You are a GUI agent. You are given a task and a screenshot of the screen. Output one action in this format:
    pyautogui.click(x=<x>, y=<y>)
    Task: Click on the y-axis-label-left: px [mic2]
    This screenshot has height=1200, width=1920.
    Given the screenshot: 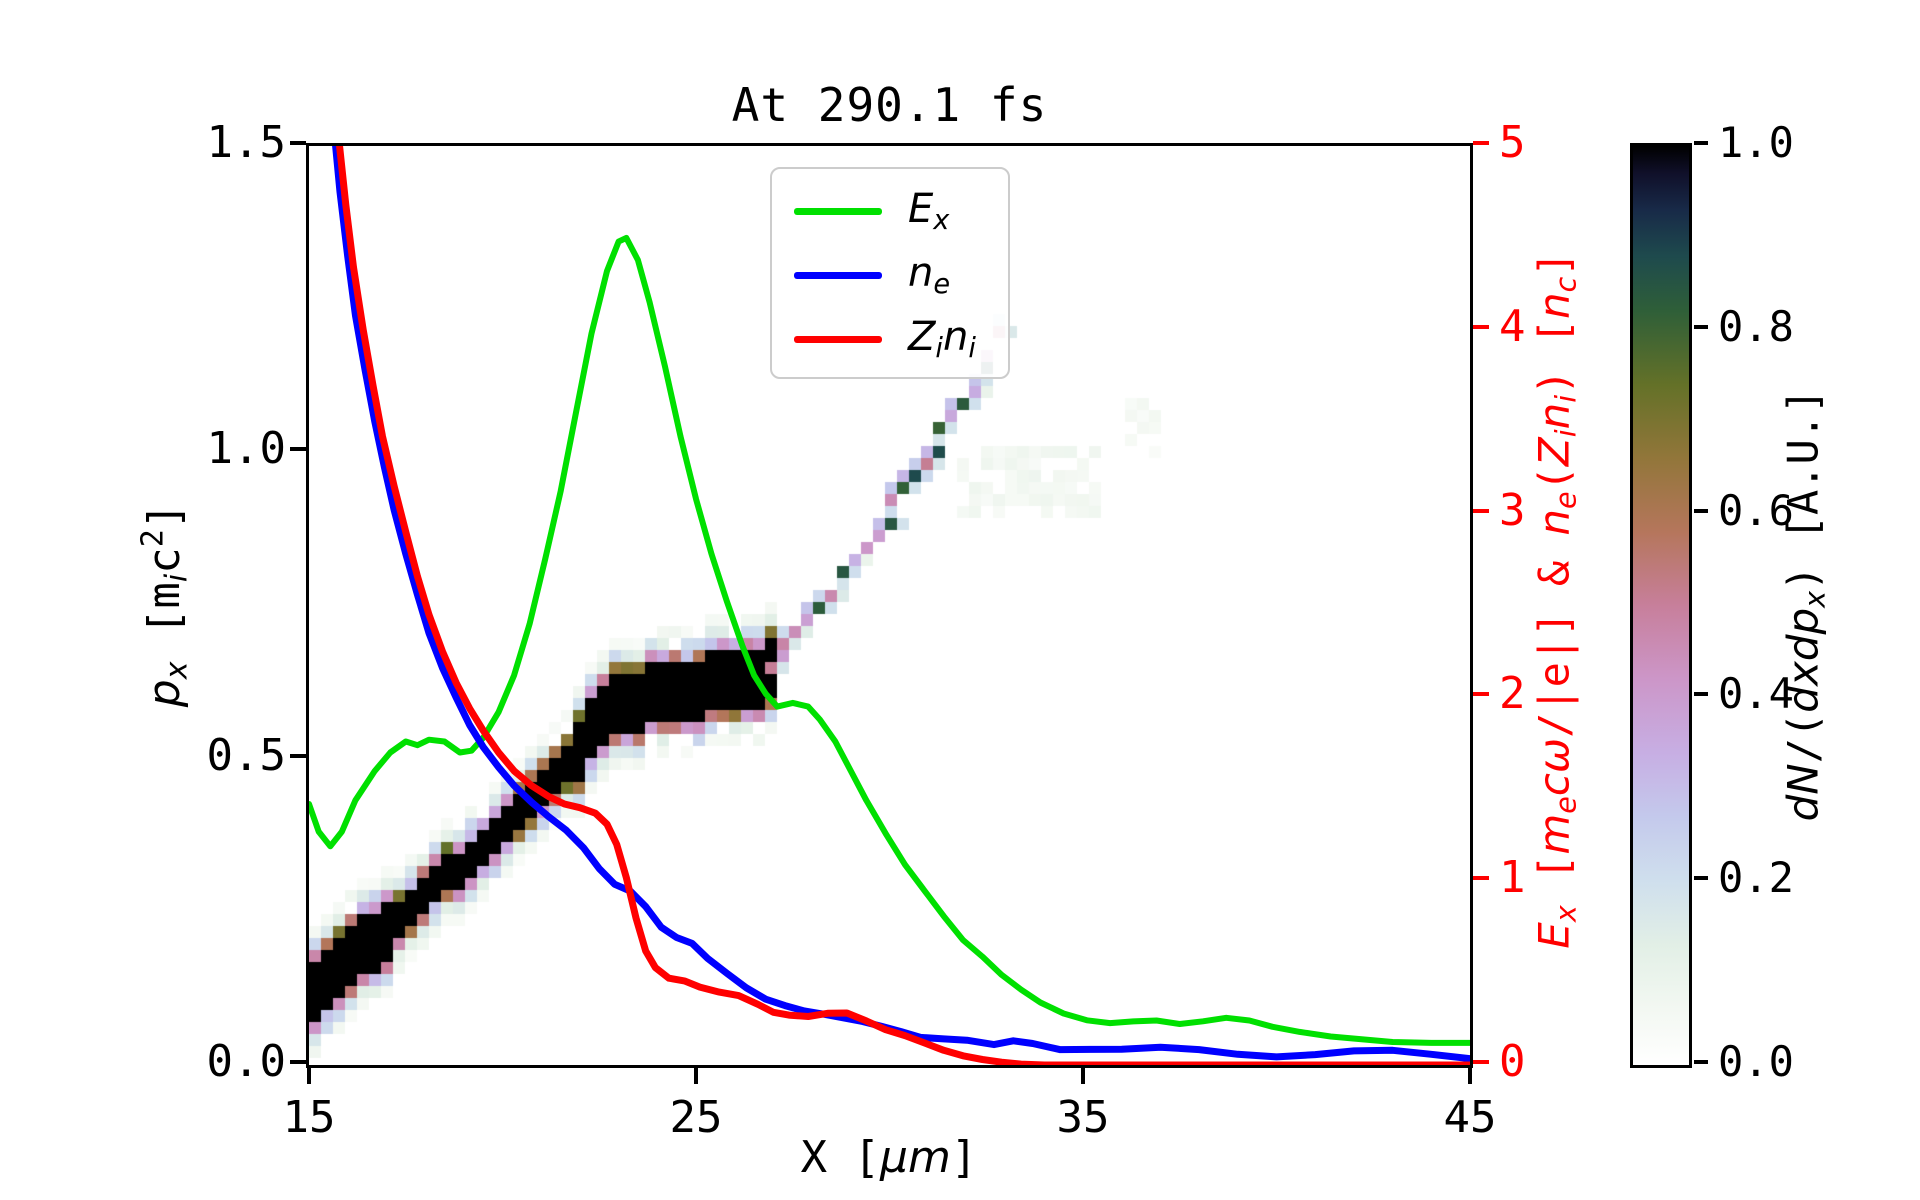 What is the action you would take?
    pyautogui.click(x=165, y=605)
    